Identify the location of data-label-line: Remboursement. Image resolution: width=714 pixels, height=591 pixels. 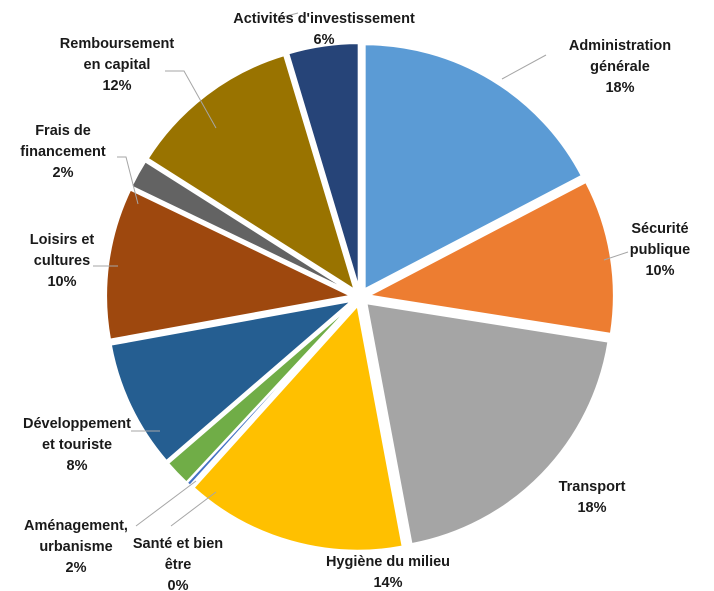
(117, 44).